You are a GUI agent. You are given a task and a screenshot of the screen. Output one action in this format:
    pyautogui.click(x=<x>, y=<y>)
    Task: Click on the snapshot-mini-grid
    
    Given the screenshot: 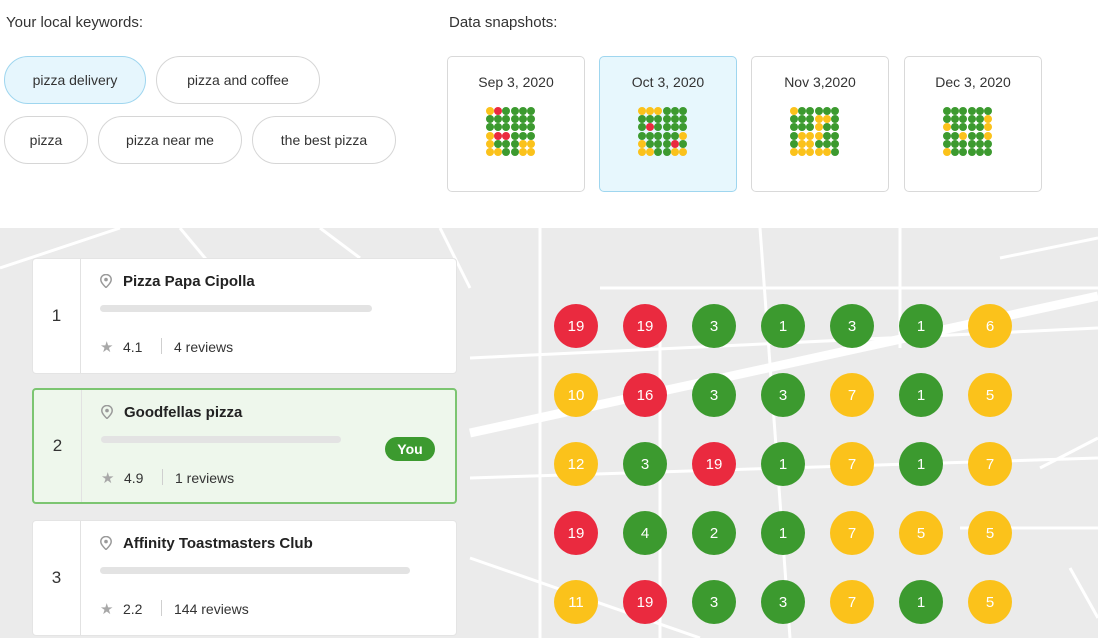 What is the action you would take?
    pyautogui.click(x=973, y=137)
    